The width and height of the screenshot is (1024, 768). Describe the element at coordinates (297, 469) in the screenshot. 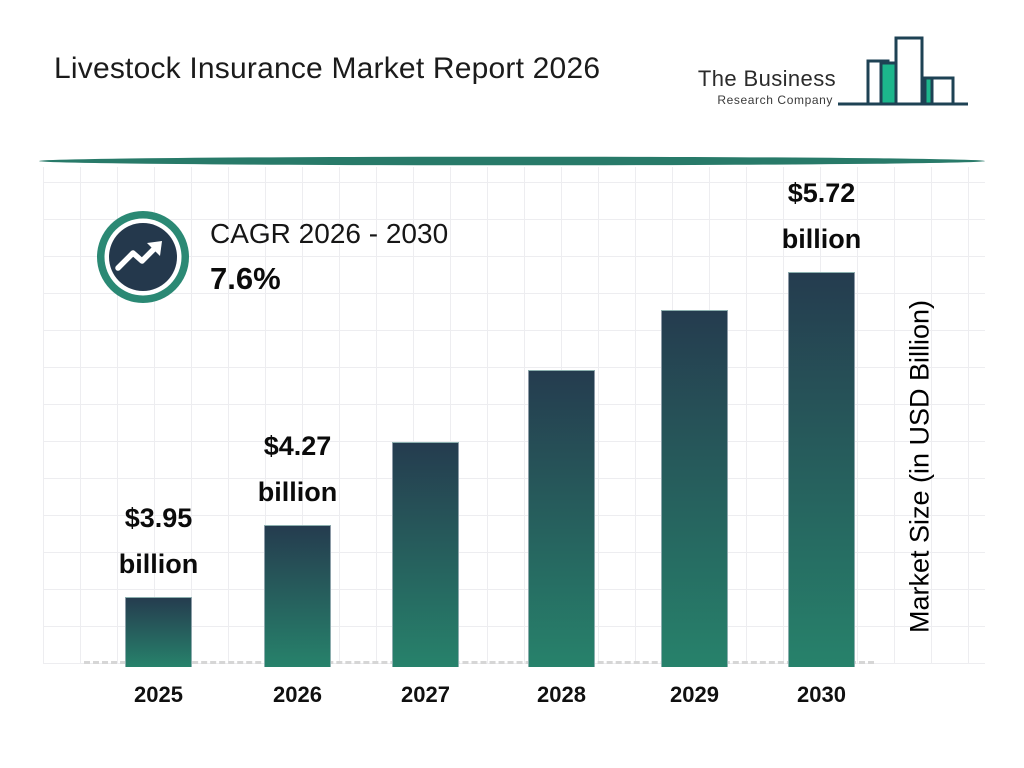

I see `value-label-2026: $4.27 billion` at that location.